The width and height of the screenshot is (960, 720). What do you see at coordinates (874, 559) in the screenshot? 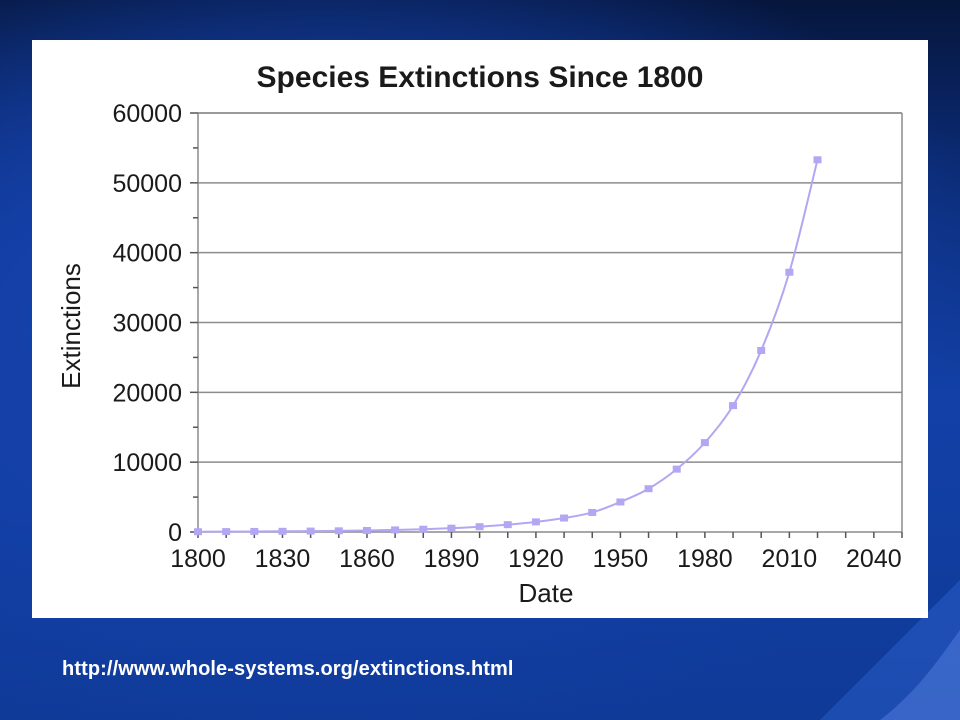
I see `x-tick-label: 2040` at bounding box center [874, 559].